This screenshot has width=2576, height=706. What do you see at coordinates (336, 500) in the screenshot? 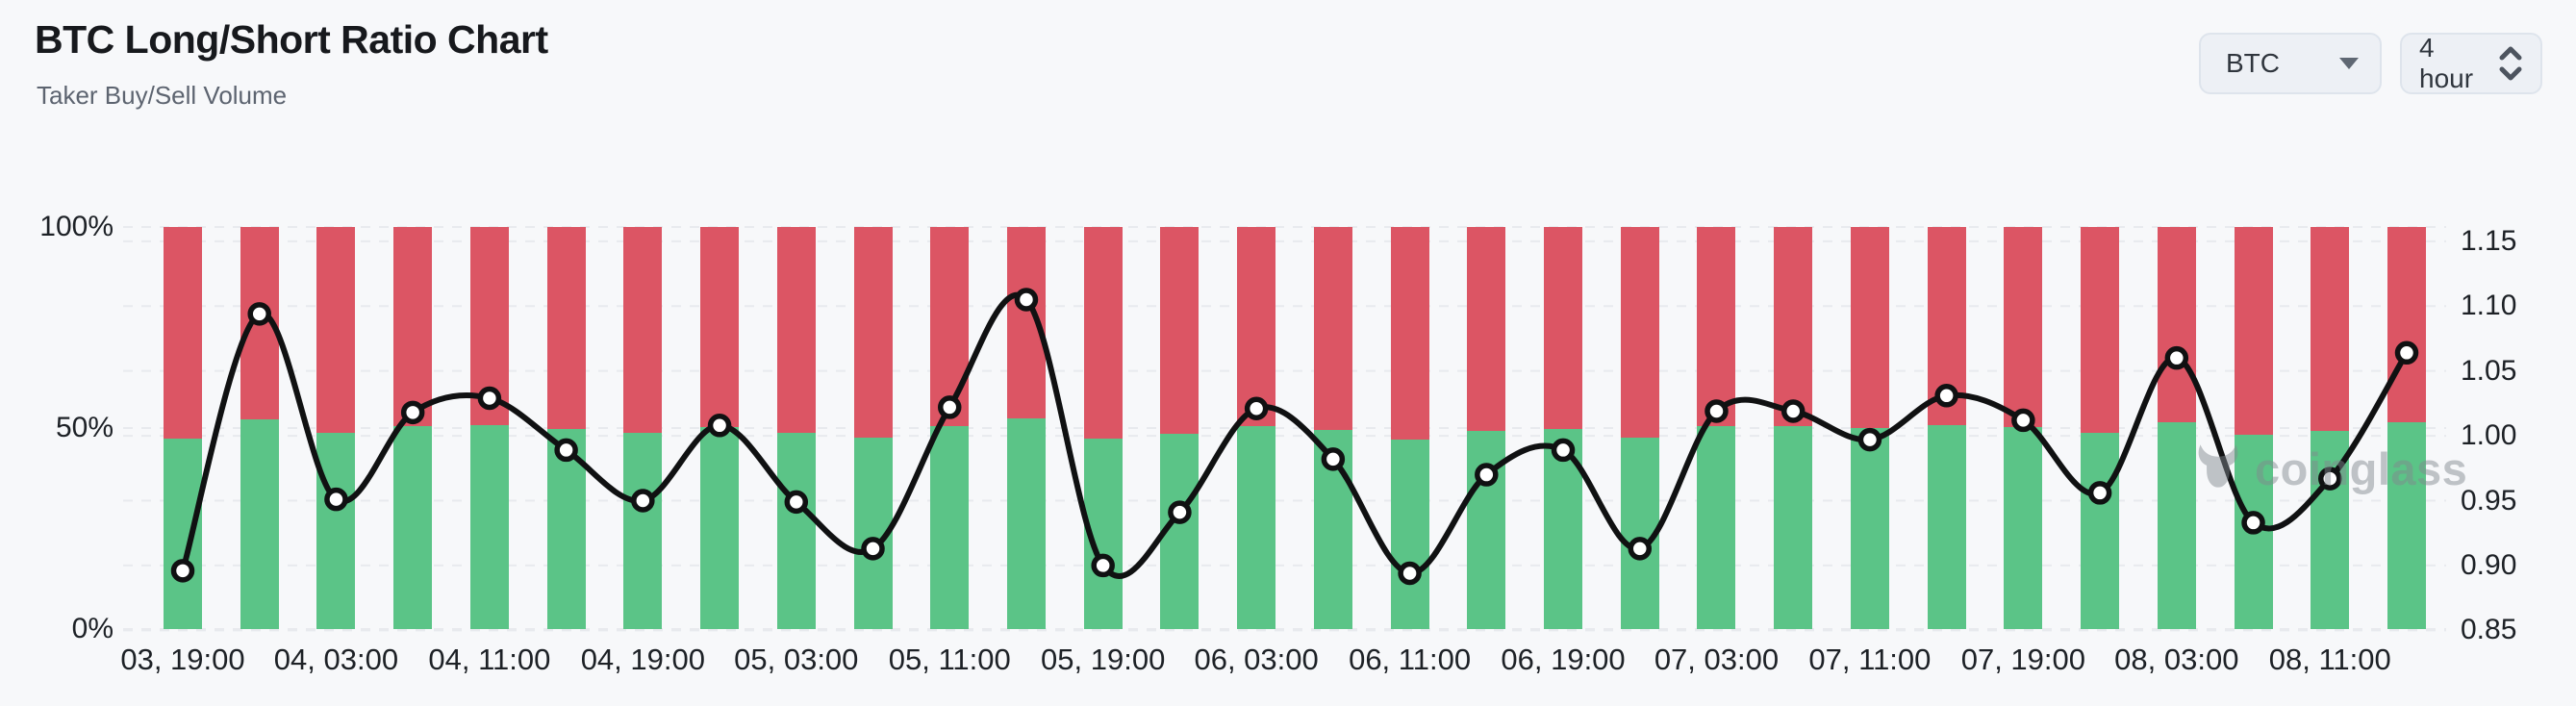
I see `ratio-marker-04, 03:00` at bounding box center [336, 500].